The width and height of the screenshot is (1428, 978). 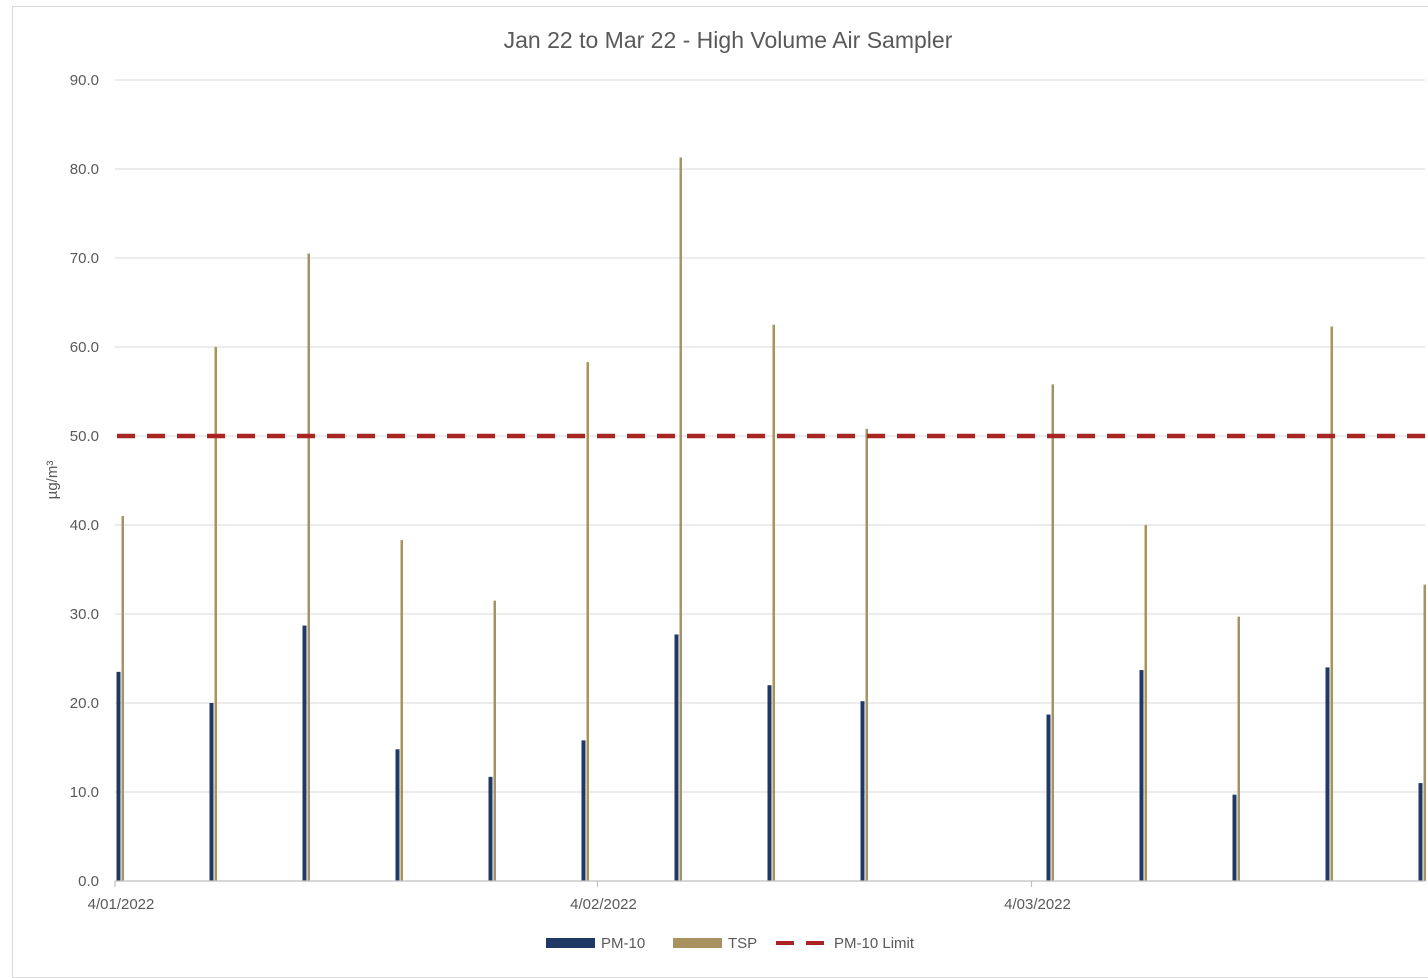 What do you see at coordinates (88, 881) in the screenshot?
I see `y-tick-label: 0.0` at bounding box center [88, 881].